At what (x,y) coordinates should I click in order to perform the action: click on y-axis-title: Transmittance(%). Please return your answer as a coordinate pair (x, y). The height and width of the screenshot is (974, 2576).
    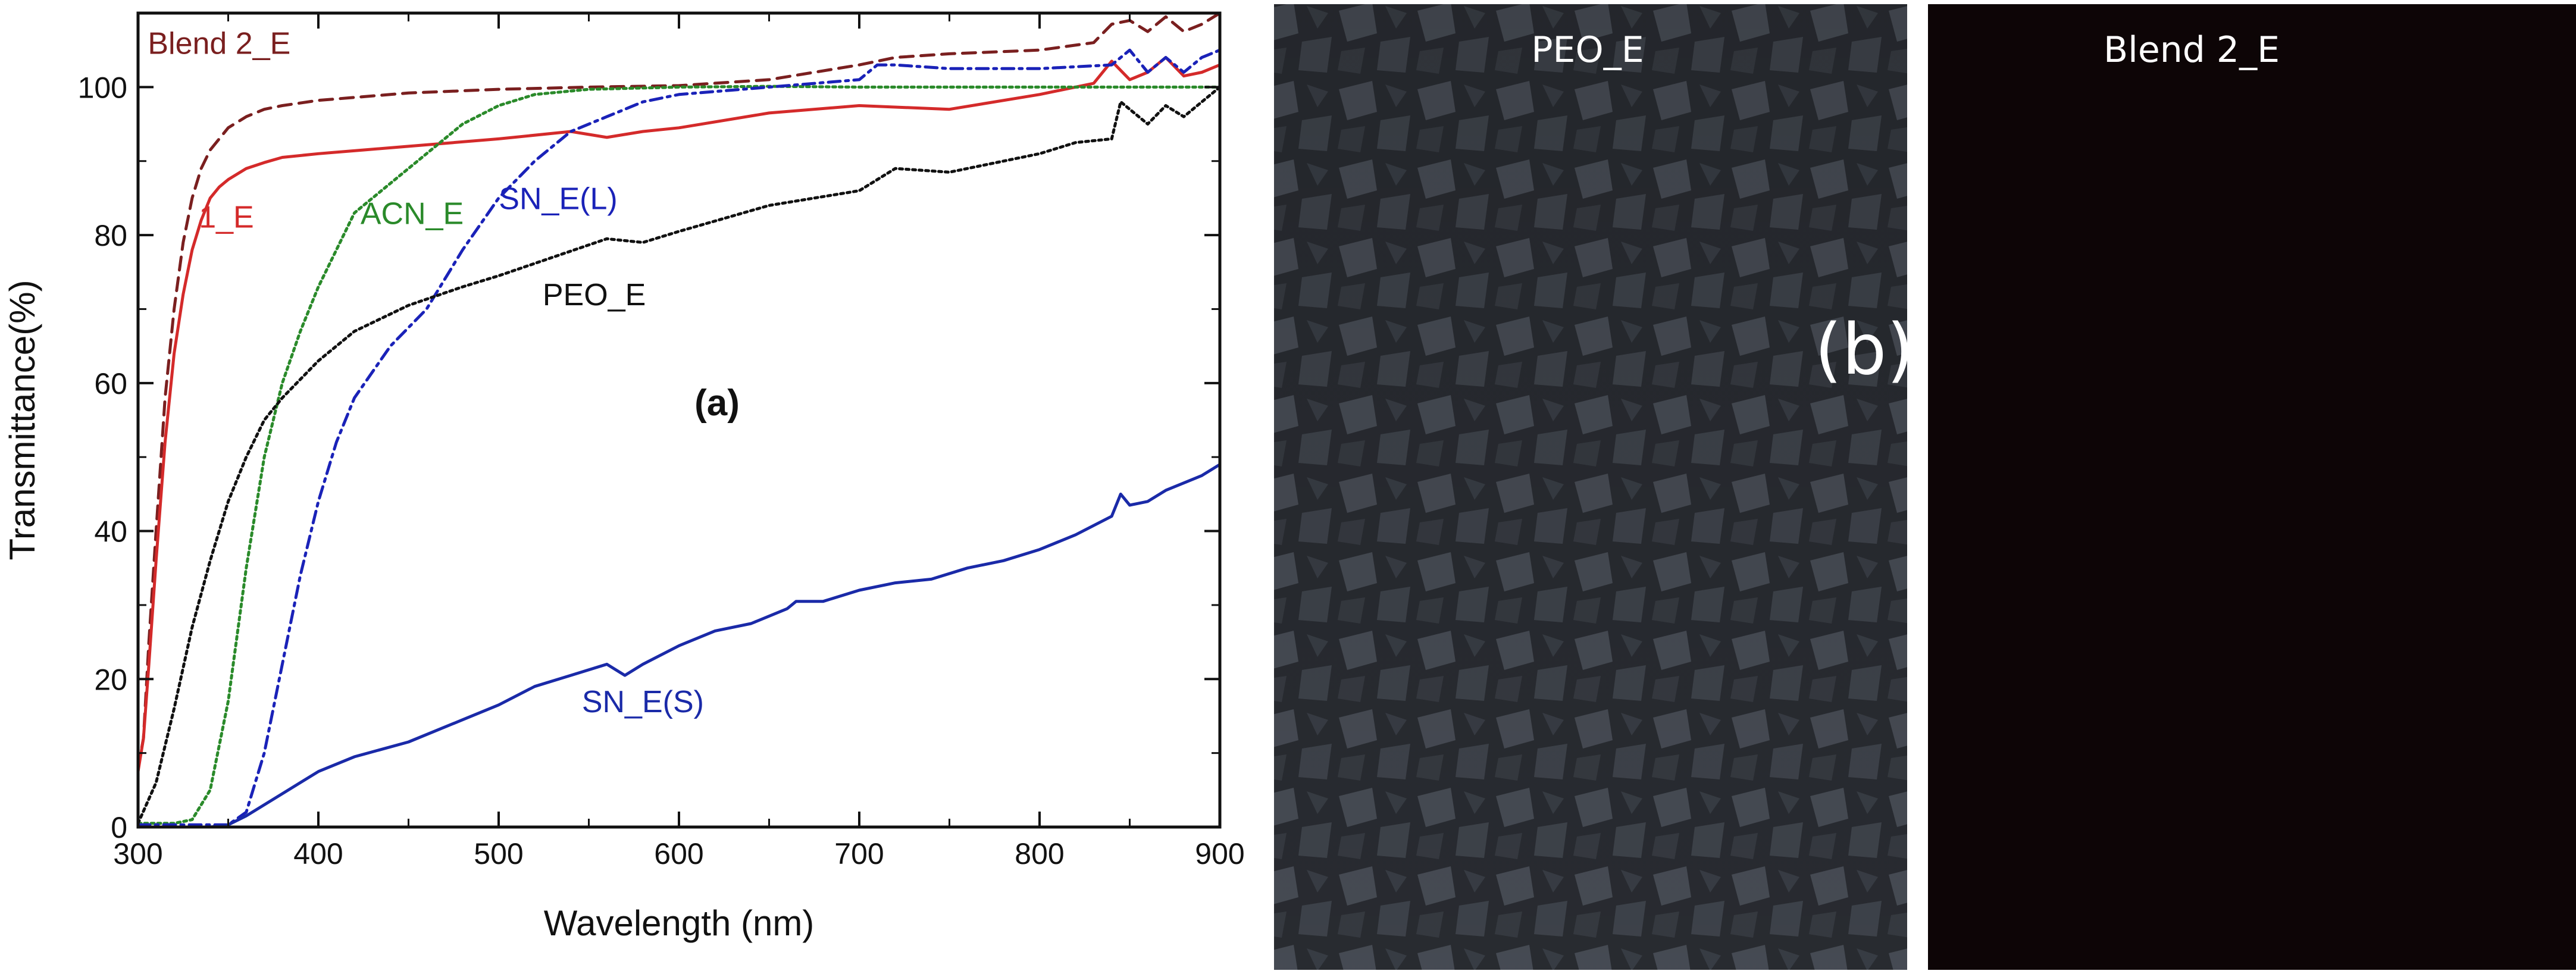
    Looking at the image, I should click on (22, 420).